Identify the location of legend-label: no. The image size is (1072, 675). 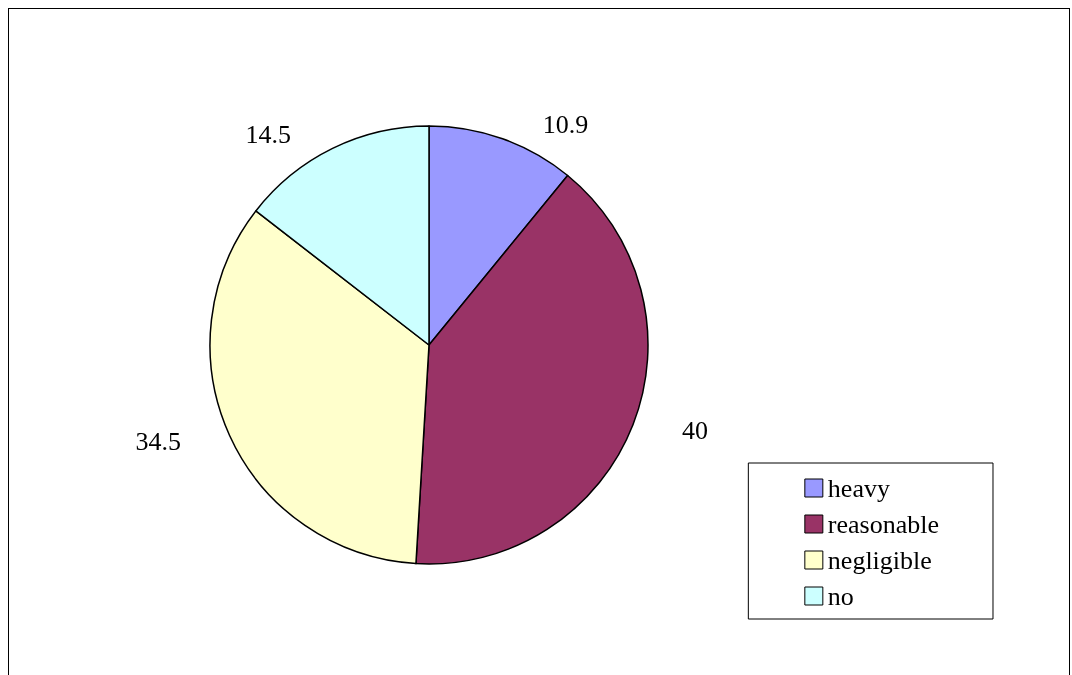
(840, 596).